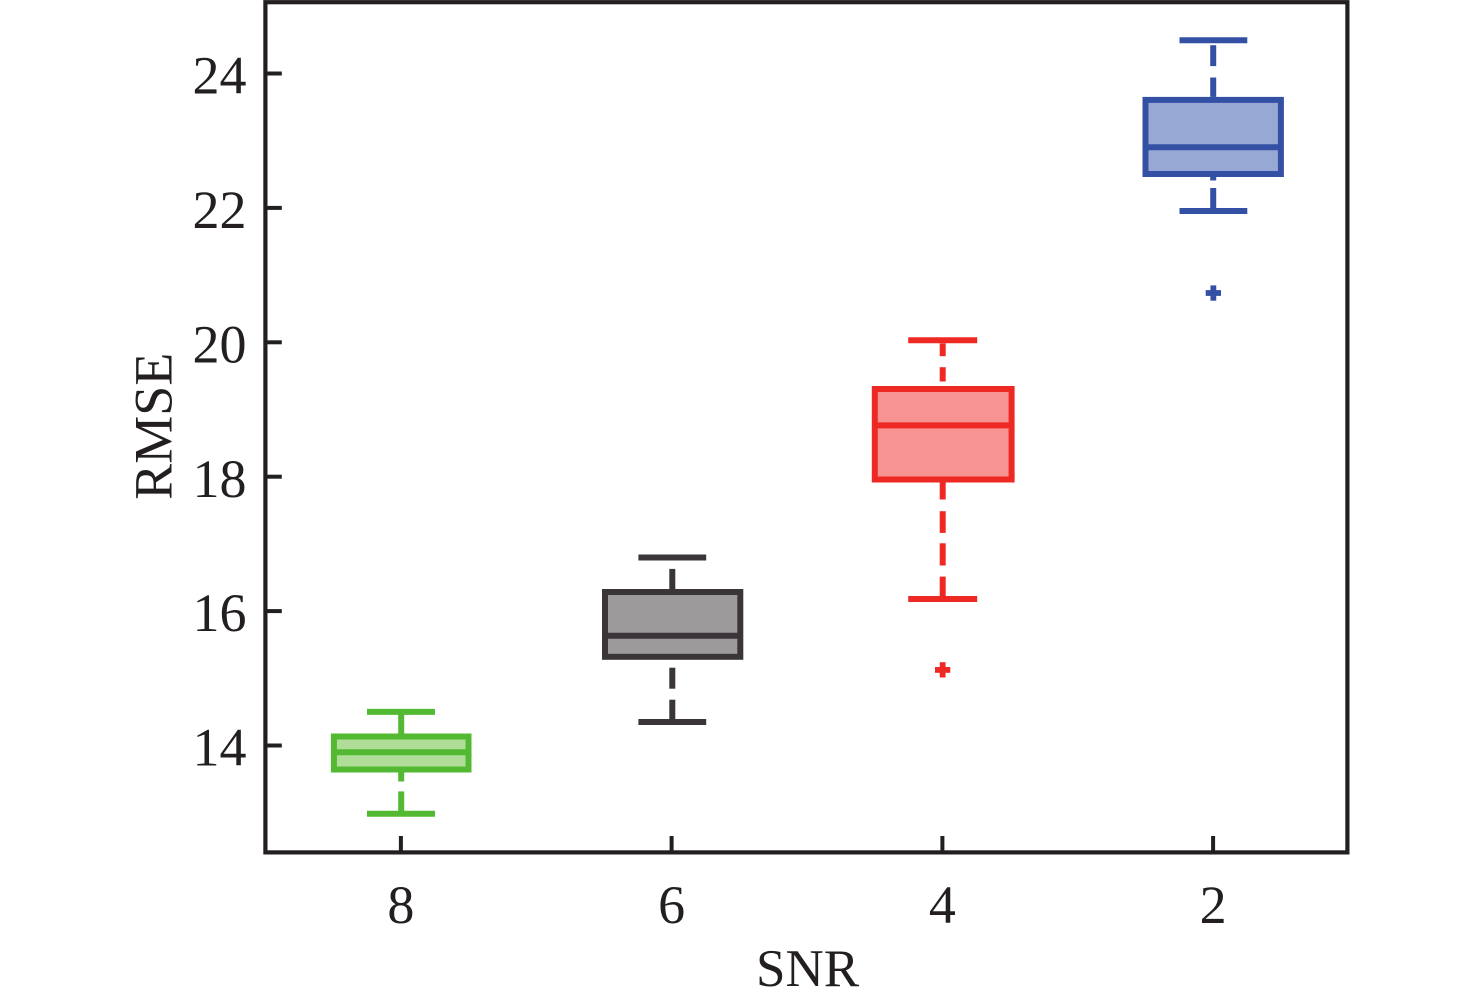 The height and width of the screenshot is (1002, 1476). I want to click on svg-text: 24, so click(220, 76).